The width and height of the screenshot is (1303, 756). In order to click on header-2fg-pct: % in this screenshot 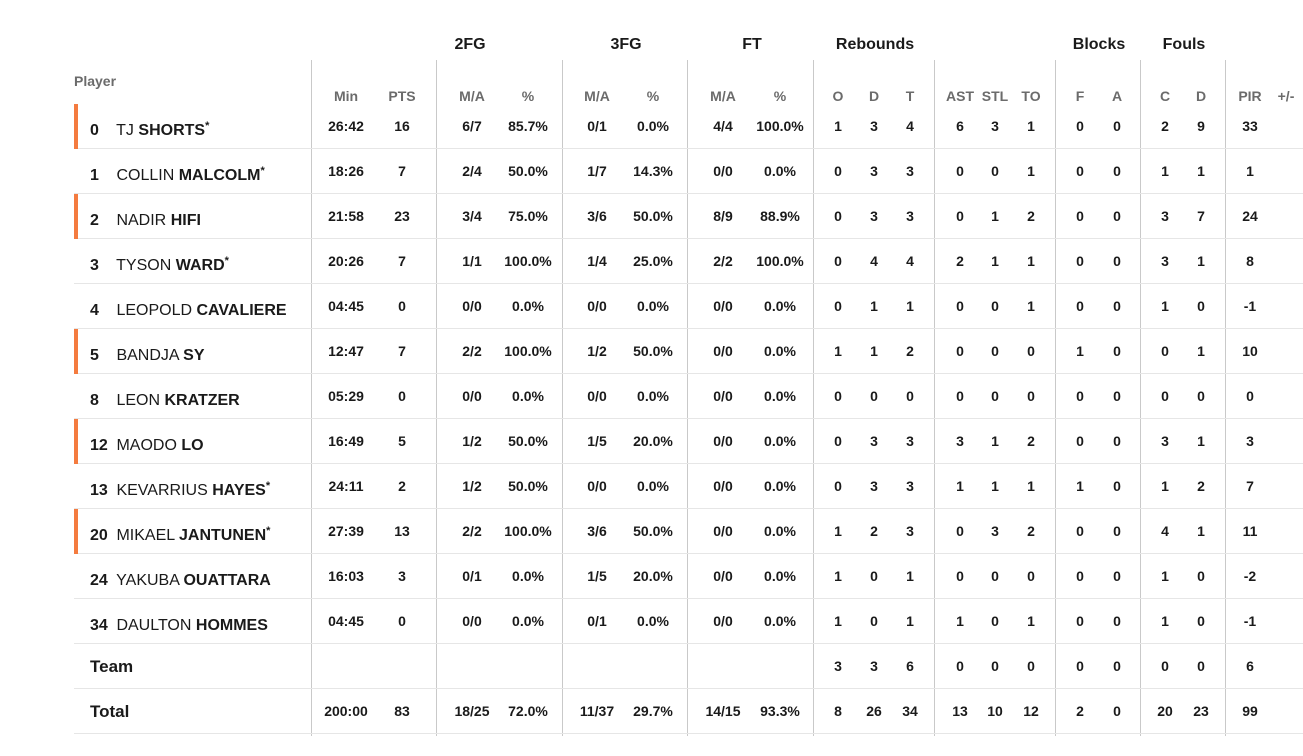, I will do `click(528, 96)`.